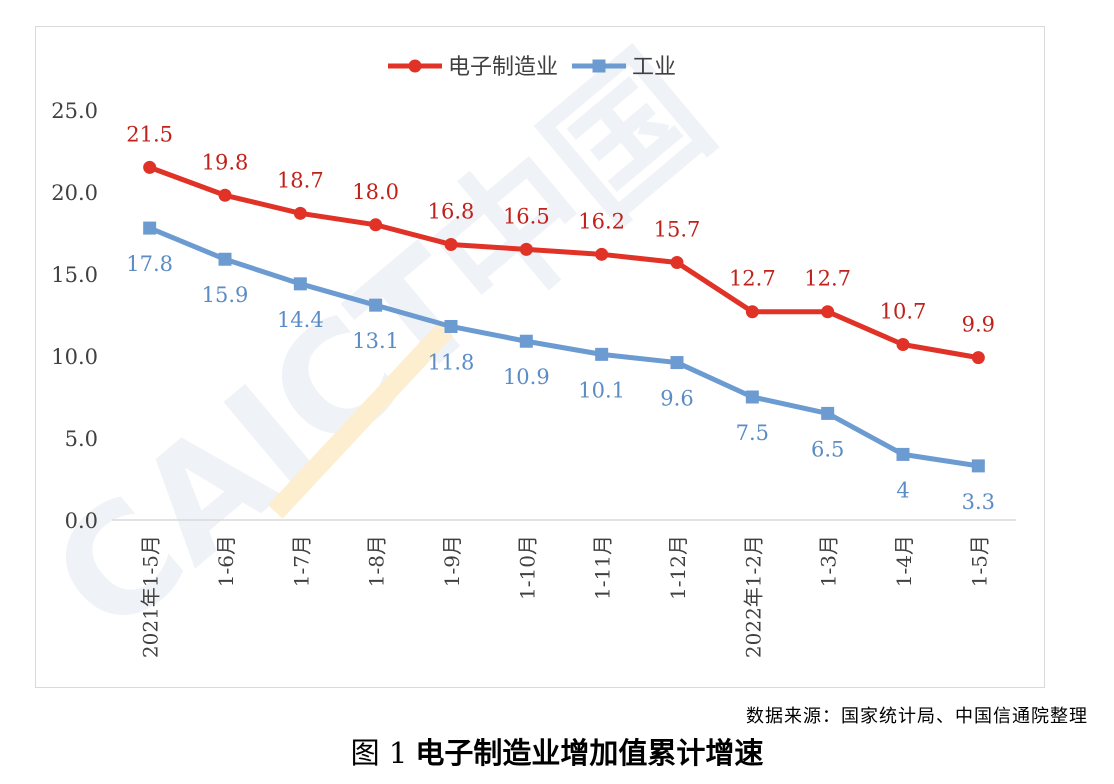 The height and width of the screenshot is (784, 1114). What do you see at coordinates (527, 567) in the screenshot?
I see `x-tick-label: 1-10月` at bounding box center [527, 567].